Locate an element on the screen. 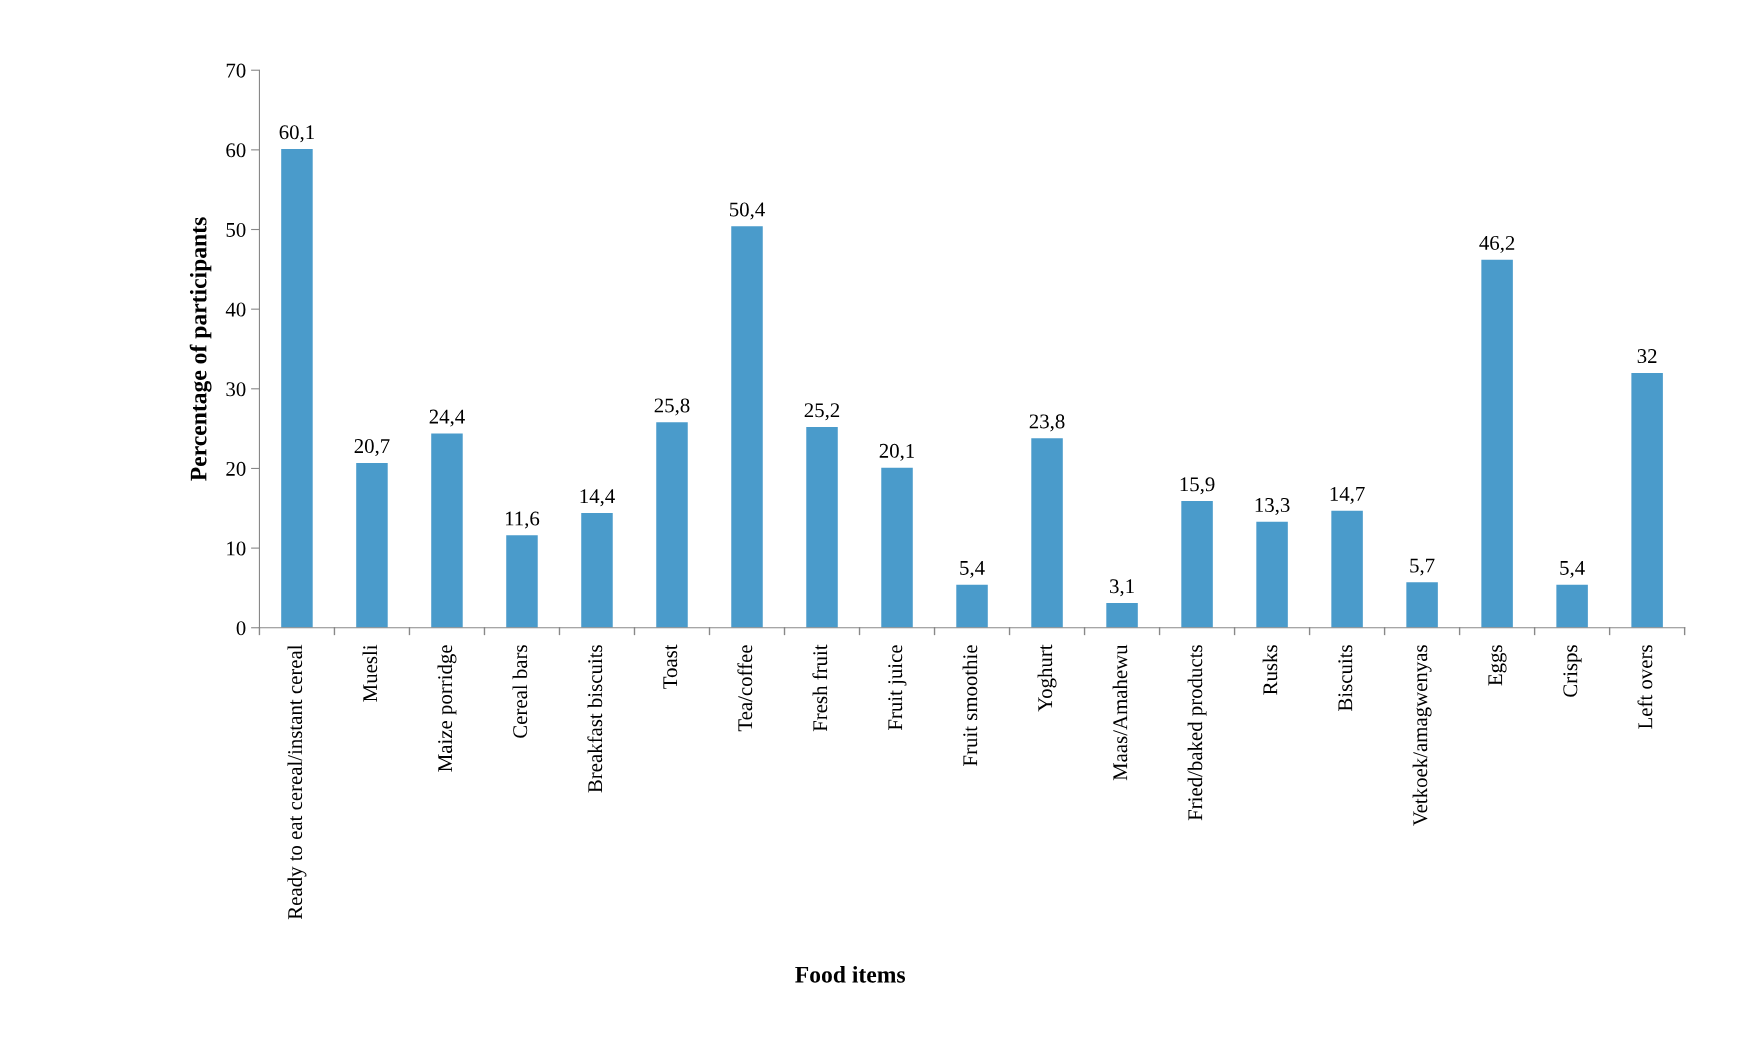 This screenshot has width=1753, height=1048. data-label: 23,8 is located at coordinates (1047, 423).